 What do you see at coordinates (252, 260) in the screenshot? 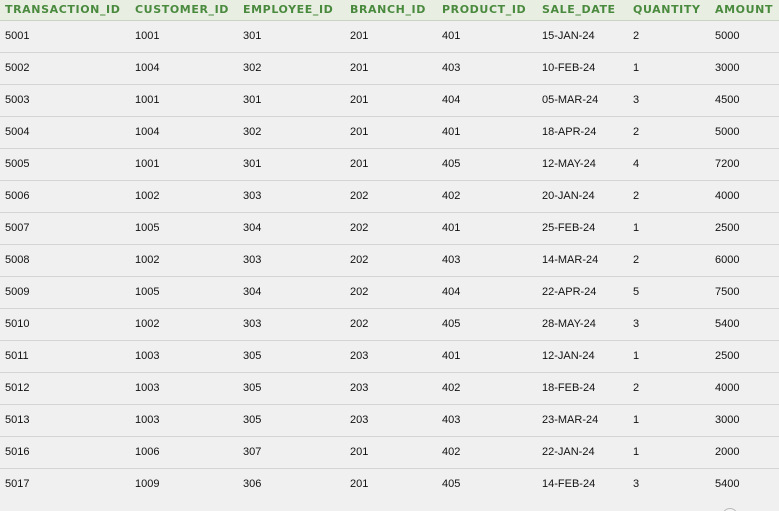
I see `cell-employee-id: 303` at bounding box center [252, 260].